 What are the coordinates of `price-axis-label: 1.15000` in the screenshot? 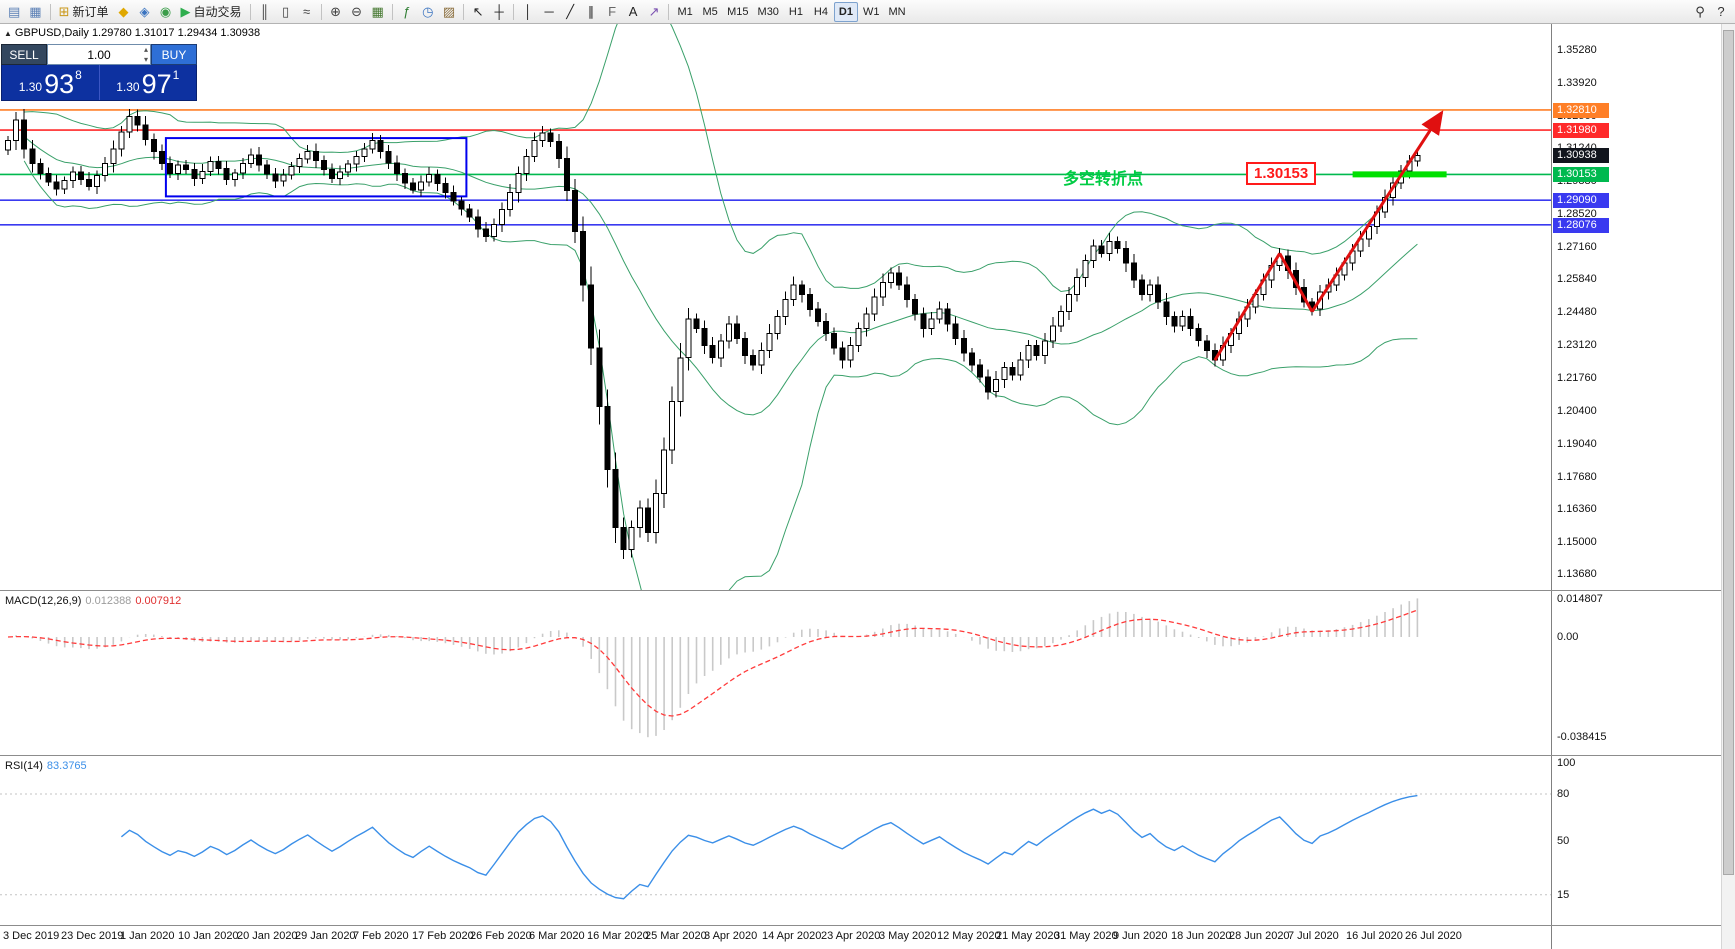 It's located at (1577, 542).